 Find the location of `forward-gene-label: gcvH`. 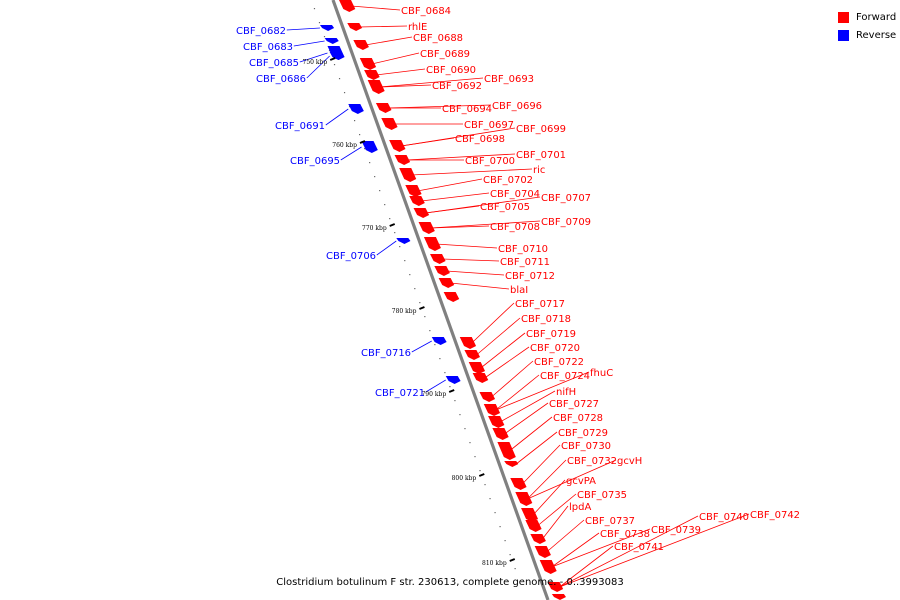

forward-gene-label: gcvH is located at coordinates (629, 461).